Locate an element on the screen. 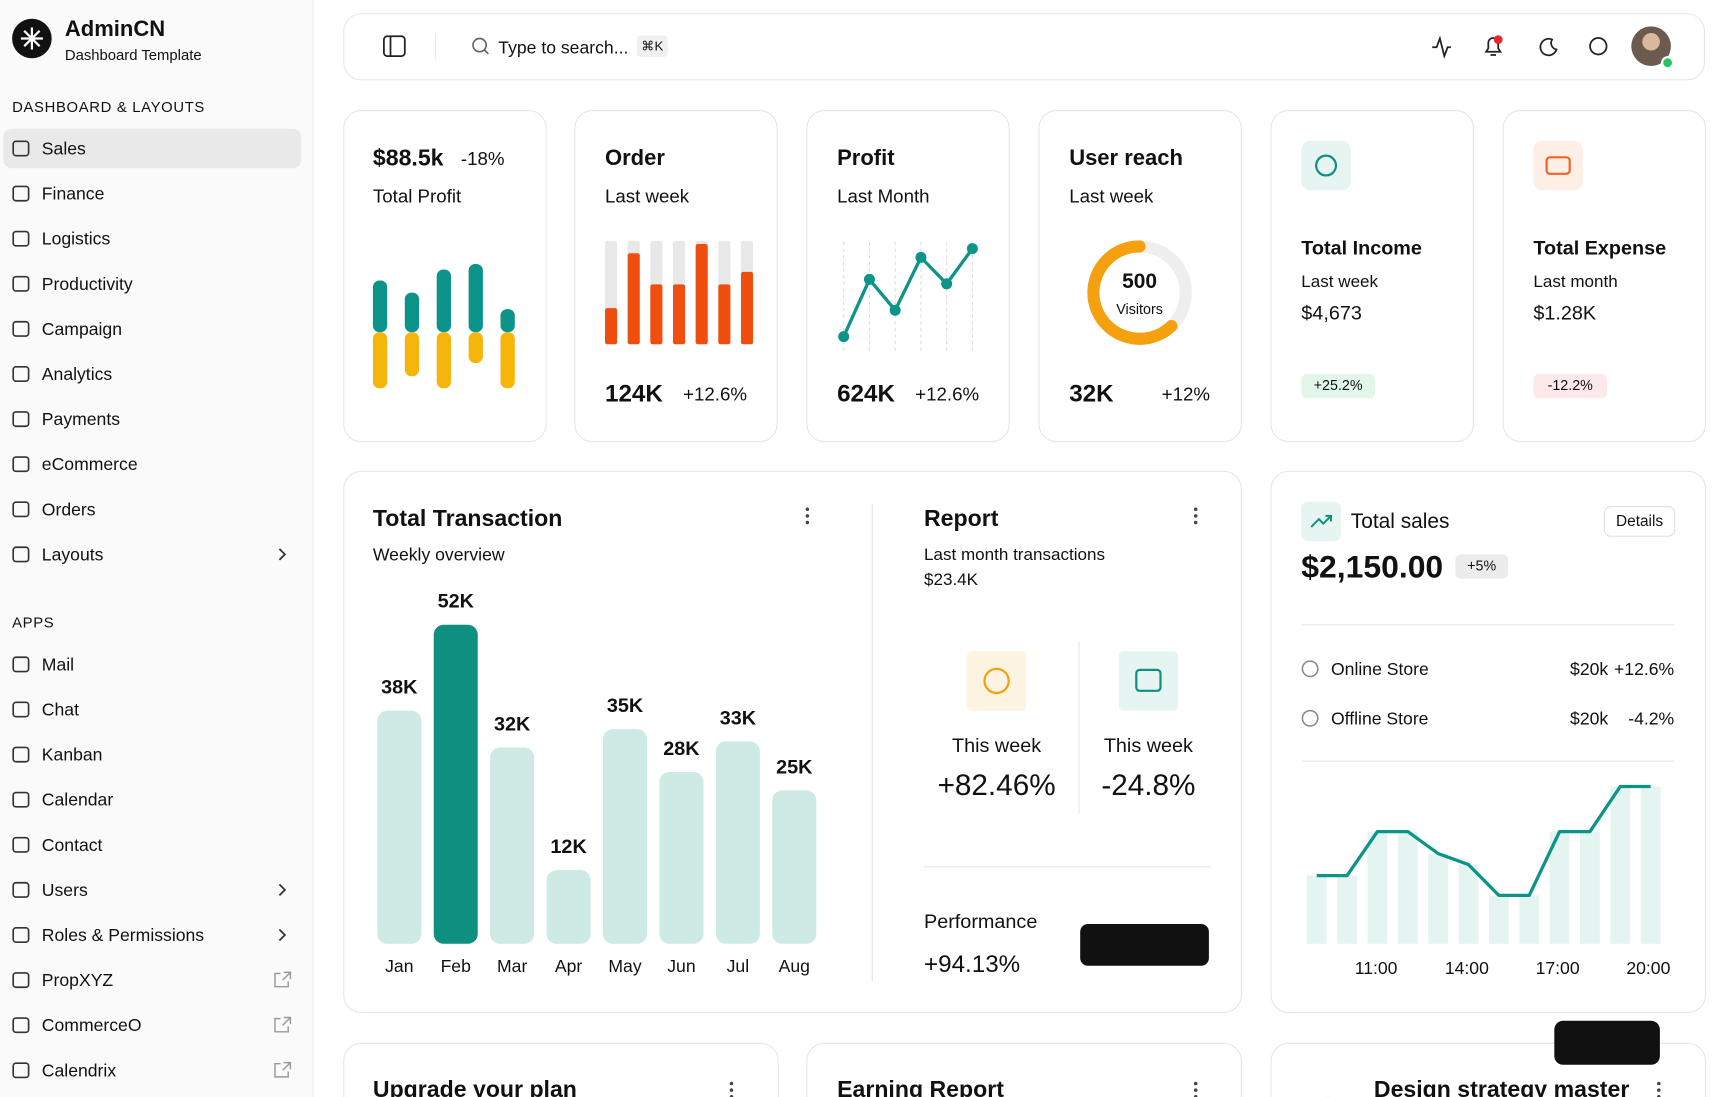 The image size is (1720, 1097). section-title: Report is located at coordinates (961, 518).